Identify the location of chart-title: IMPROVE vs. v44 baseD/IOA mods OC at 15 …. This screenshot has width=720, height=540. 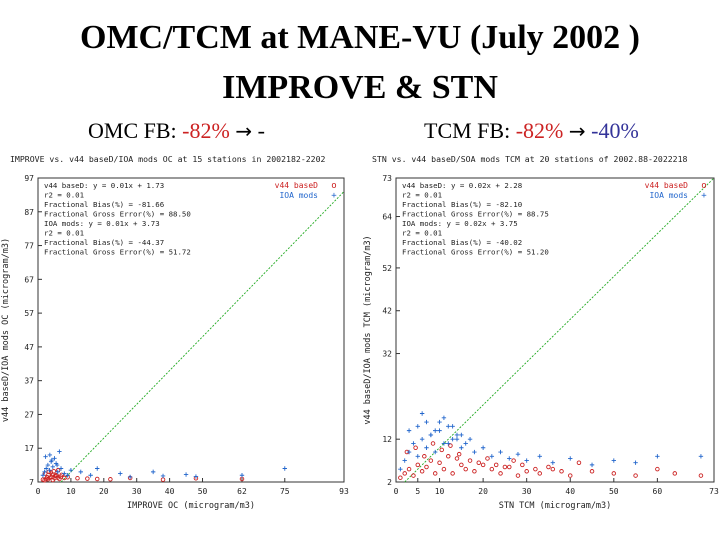
(168, 159).